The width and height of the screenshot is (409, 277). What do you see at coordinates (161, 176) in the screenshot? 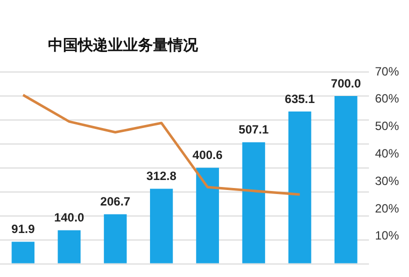
I see `data-label: 312.8` at bounding box center [161, 176].